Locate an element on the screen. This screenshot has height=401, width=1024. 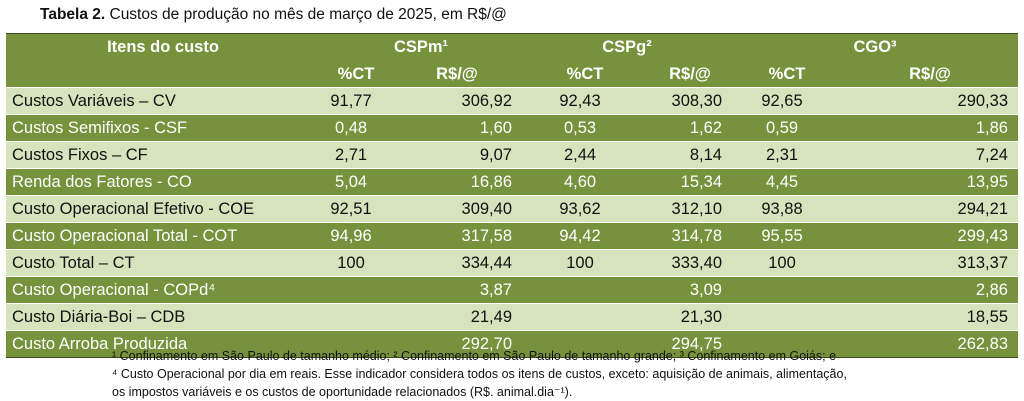
row-label: Custo Total – CT is located at coordinates (163, 263).